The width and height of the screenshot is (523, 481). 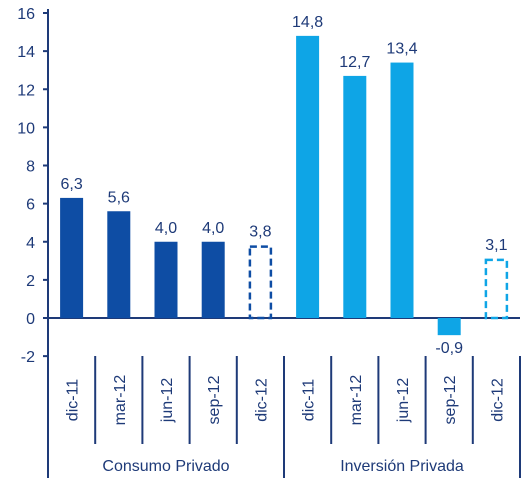 I want to click on y-tick-label: 8, so click(x=30, y=167).